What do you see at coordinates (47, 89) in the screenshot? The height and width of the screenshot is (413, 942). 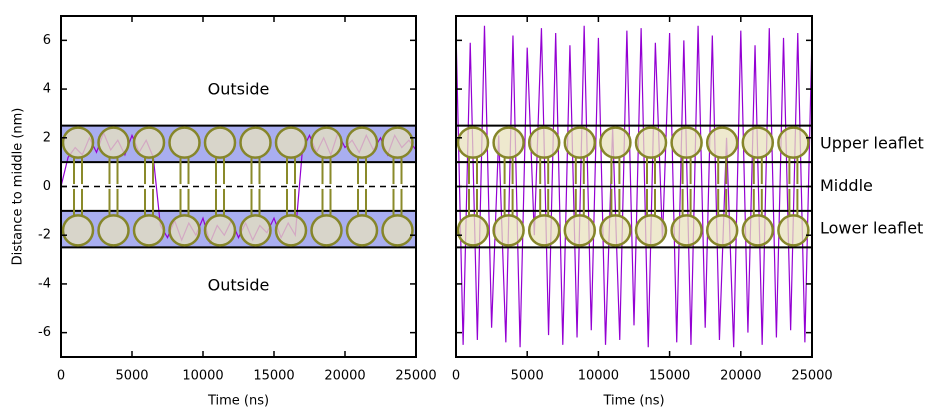 I see `y-tick-label: 4` at bounding box center [47, 89].